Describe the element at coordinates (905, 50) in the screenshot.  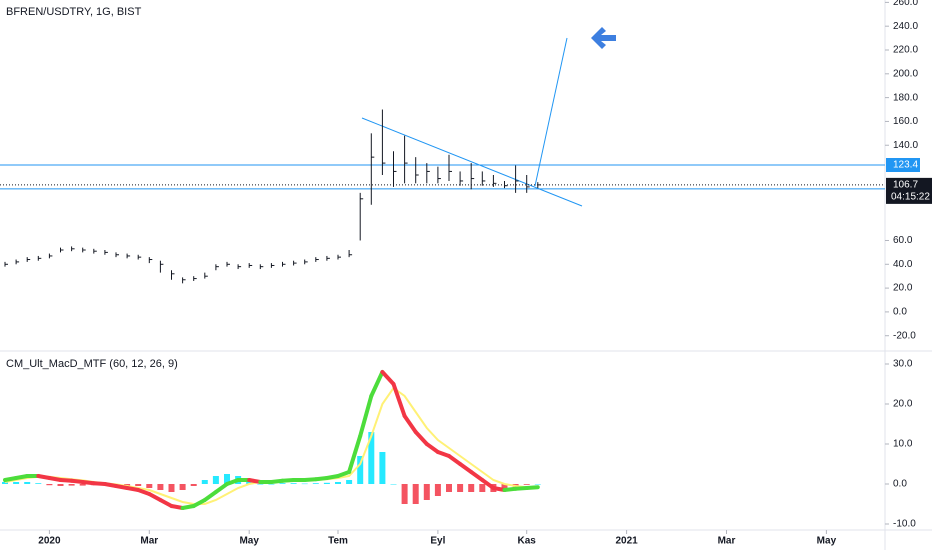
I see `y-tick-label: 220.0` at that location.